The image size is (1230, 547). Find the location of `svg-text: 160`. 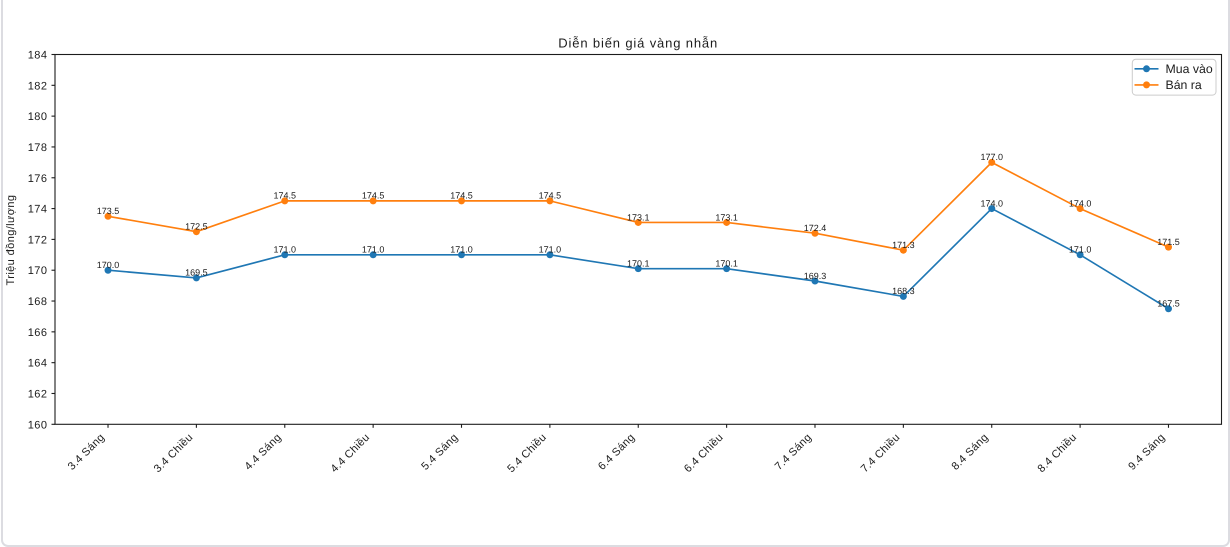

svg-text: 160 is located at coordinates (38, 425).